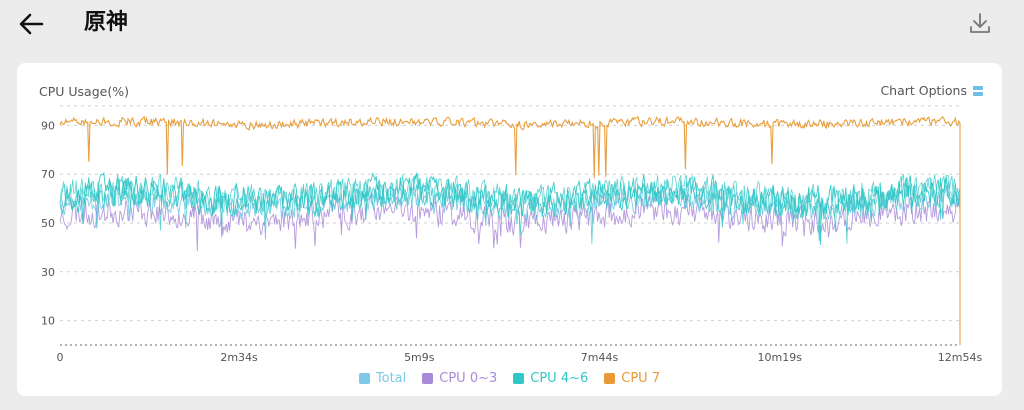 The image size is (1024, 410). Describe the element at coordinates (559, 378) in the screenshot. I see `legend-label: CPU 4~6` at that location.